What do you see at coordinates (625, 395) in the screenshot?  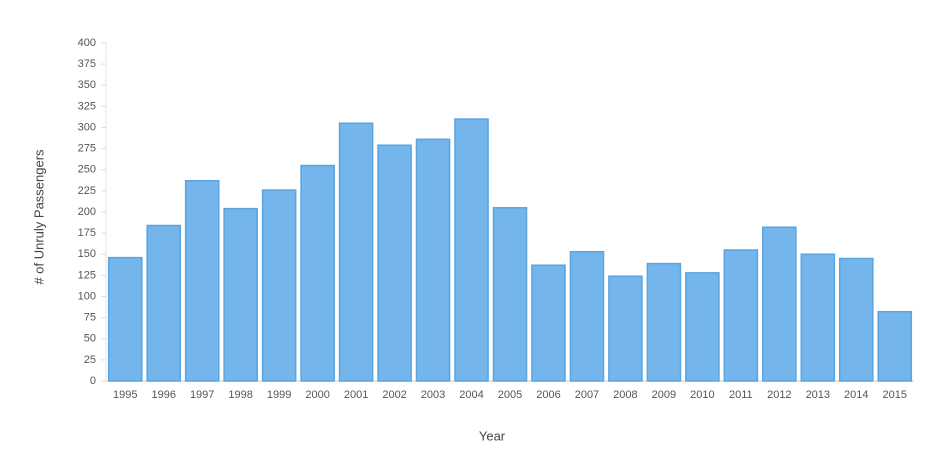 I see `x-tick-label: 2008` at bounding box center [625, 395].